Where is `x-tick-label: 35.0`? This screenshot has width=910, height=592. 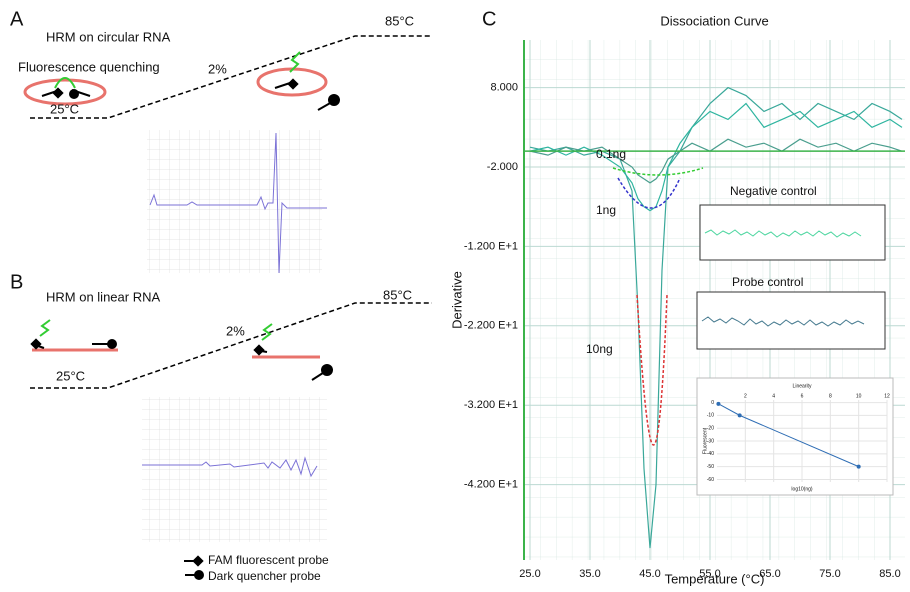 x-tick-label: 35.0 is located at coordinates (589, 574).